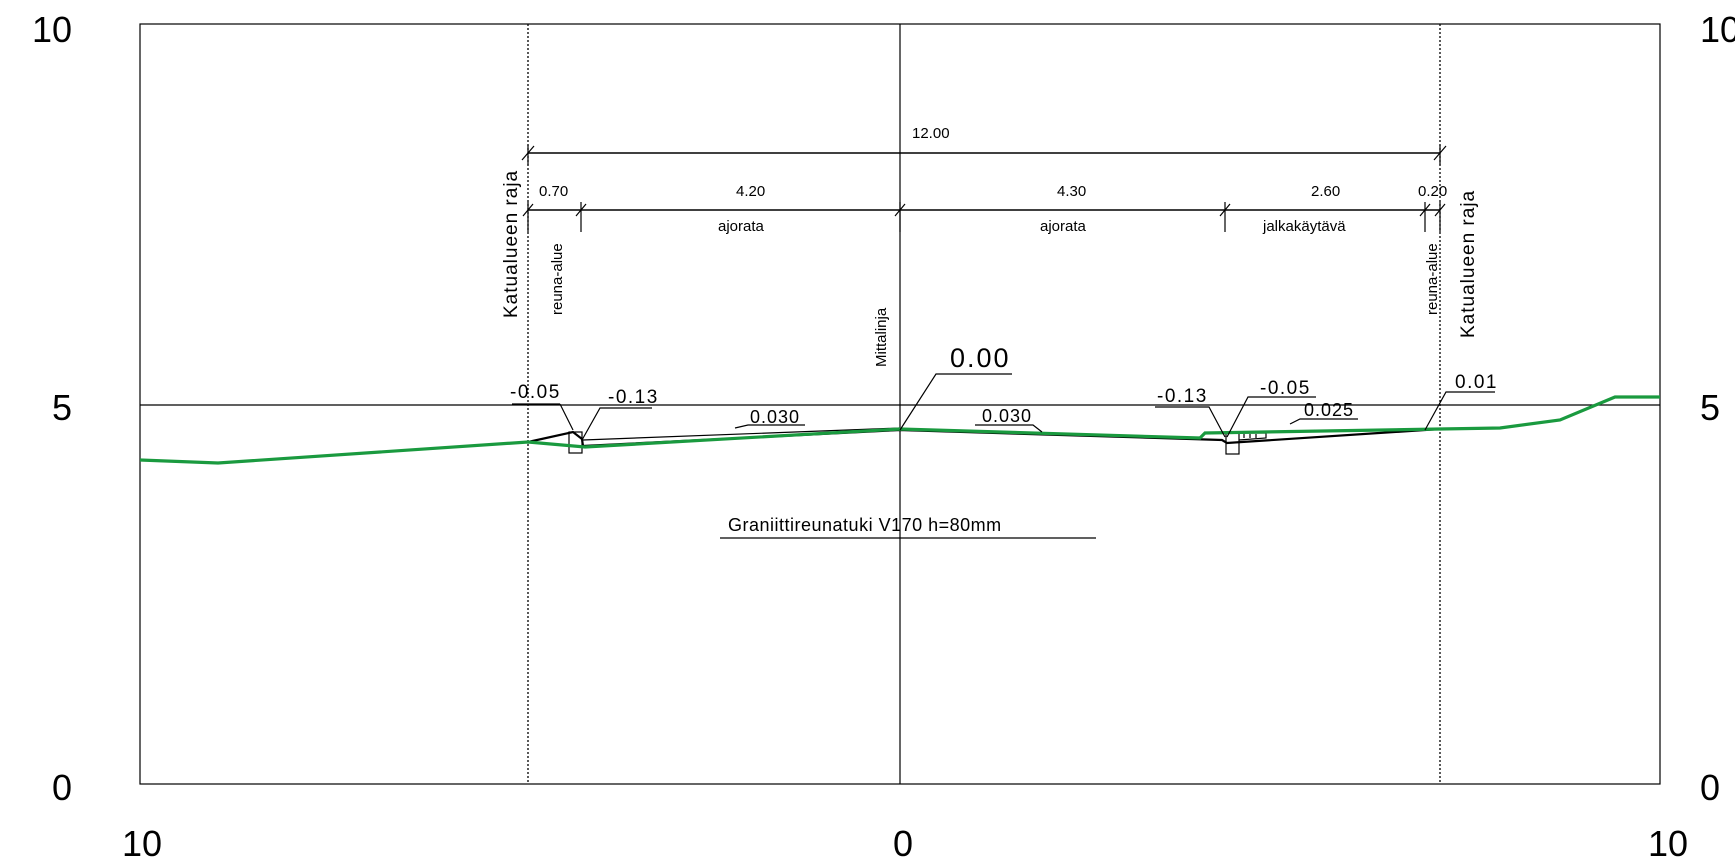 This screenshot has height=867, width=1735. What do you see at coordinates (865, 525) in the screenshot?
I see `curb-note-text: Graniittireunatuki V170 h=80mm` at bounding box center [865, 525].